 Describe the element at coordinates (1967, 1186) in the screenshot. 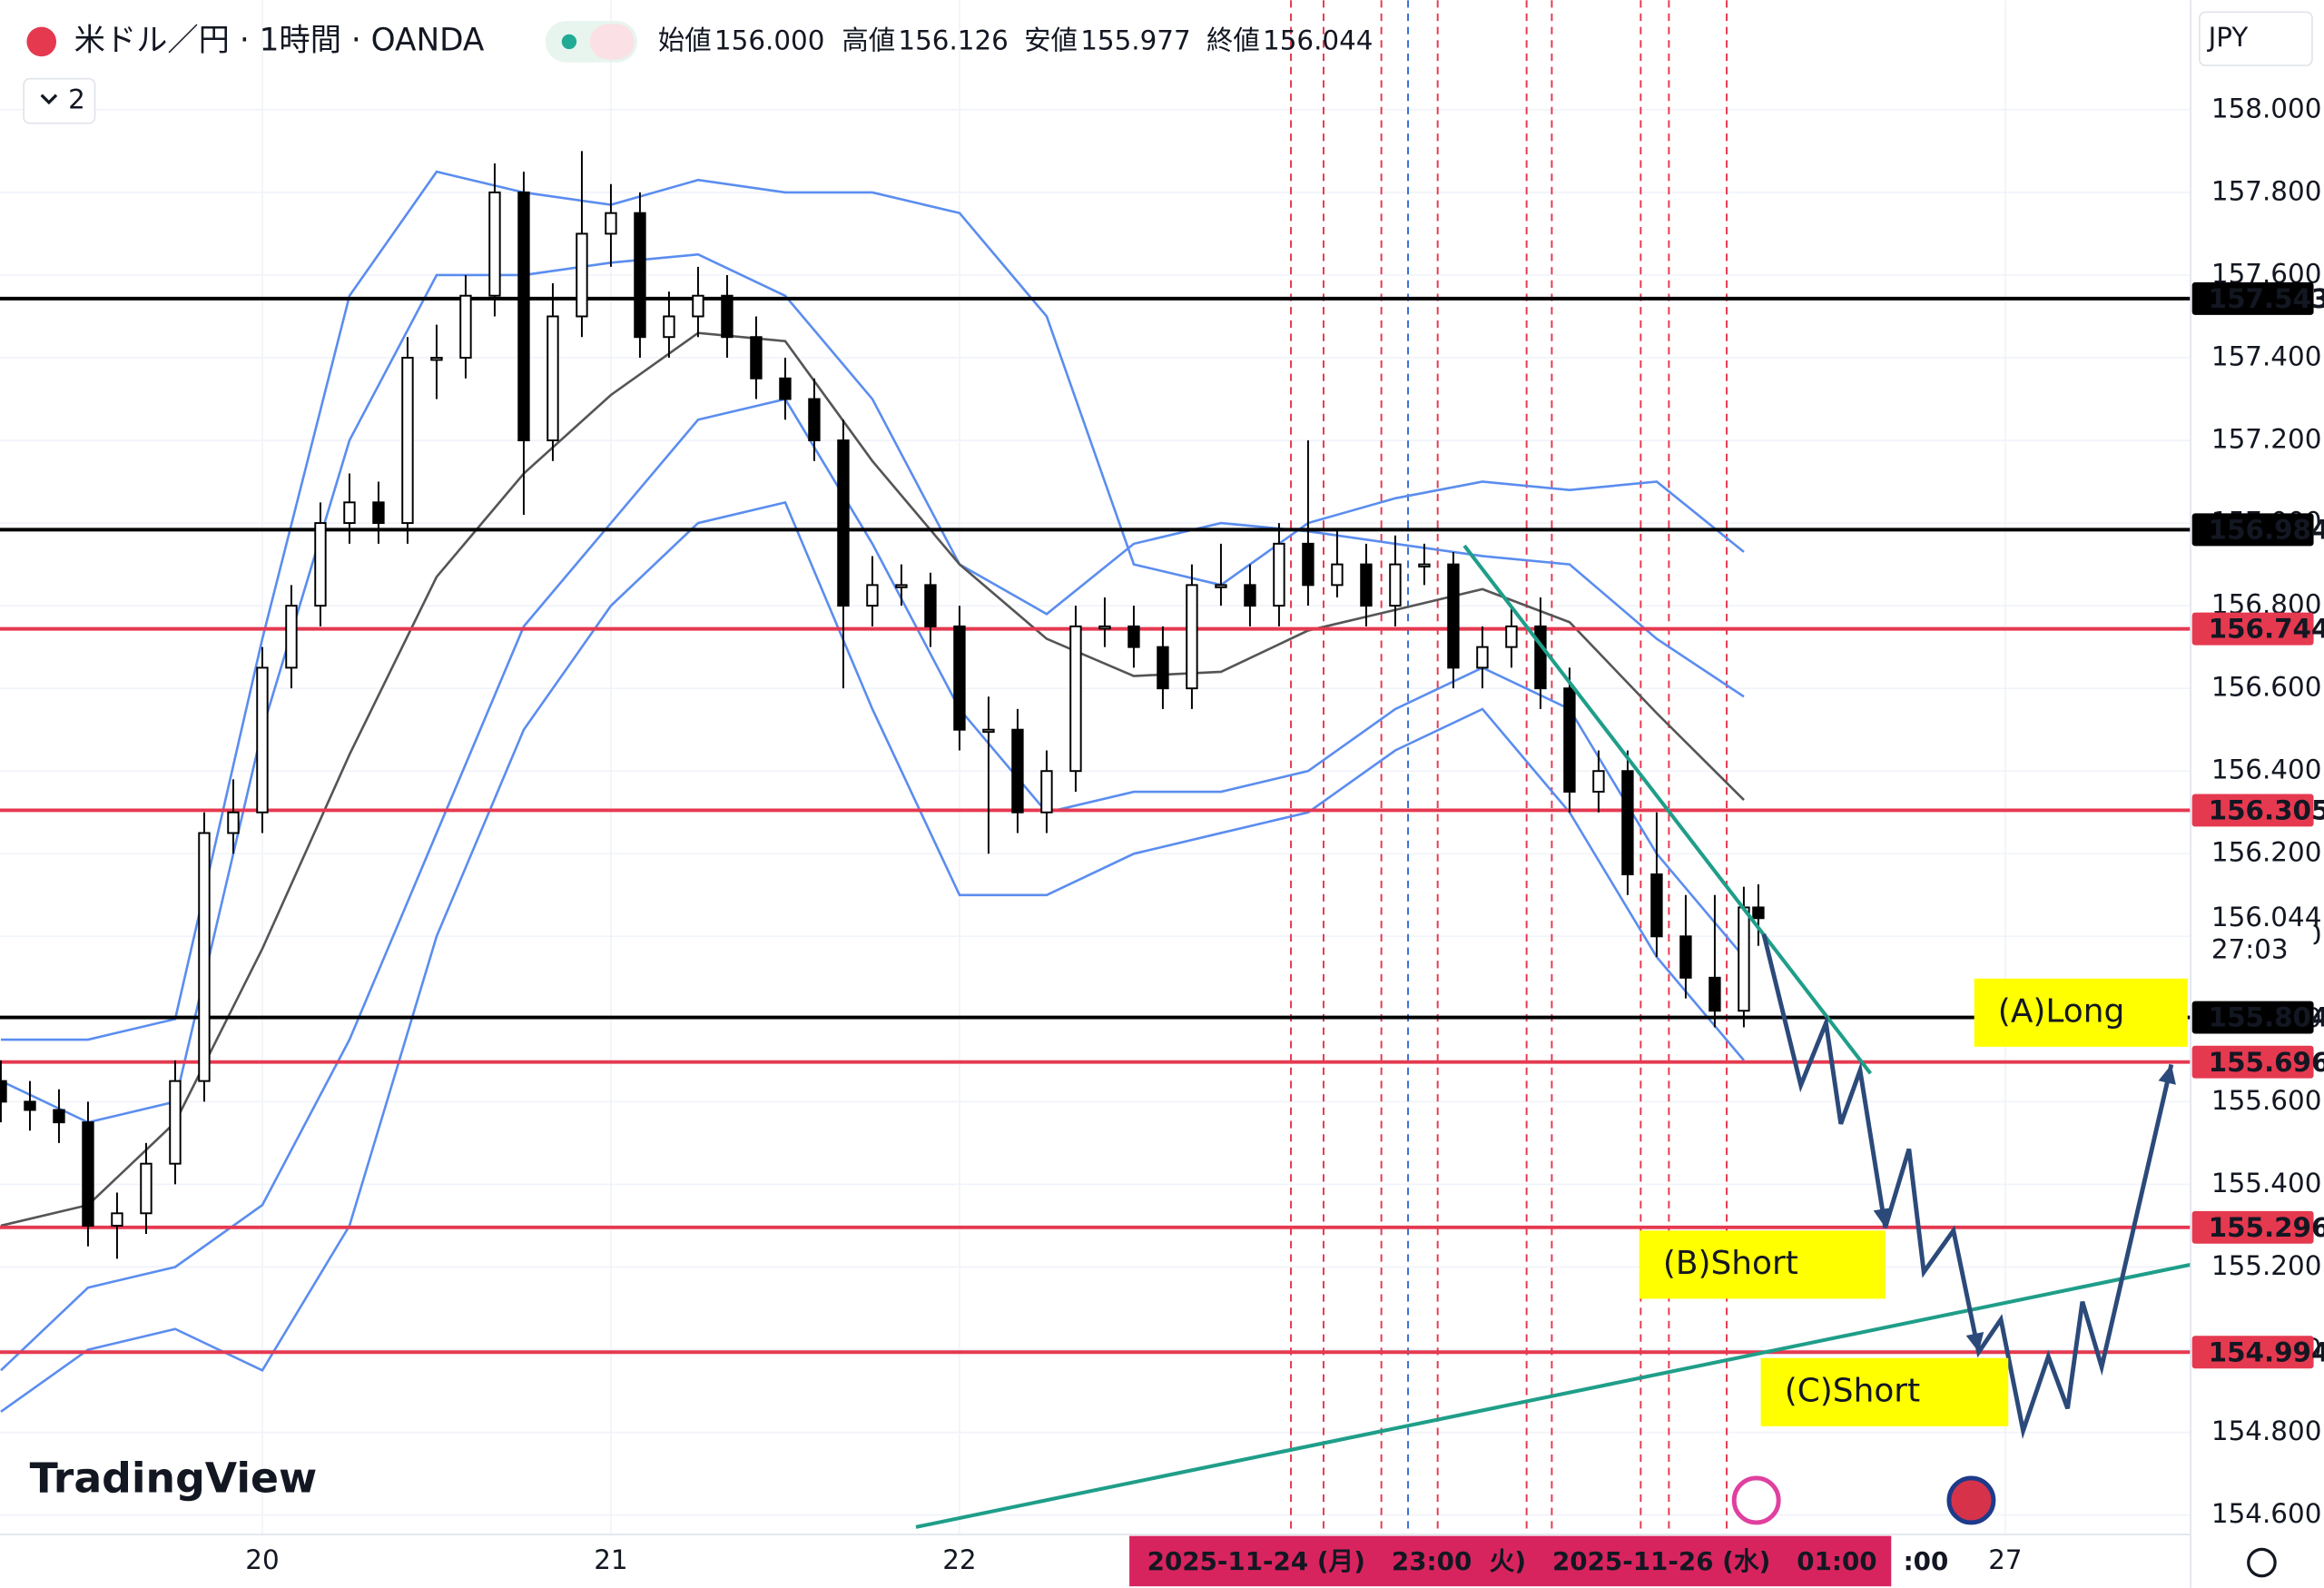

I see `forecast-path` at that location.